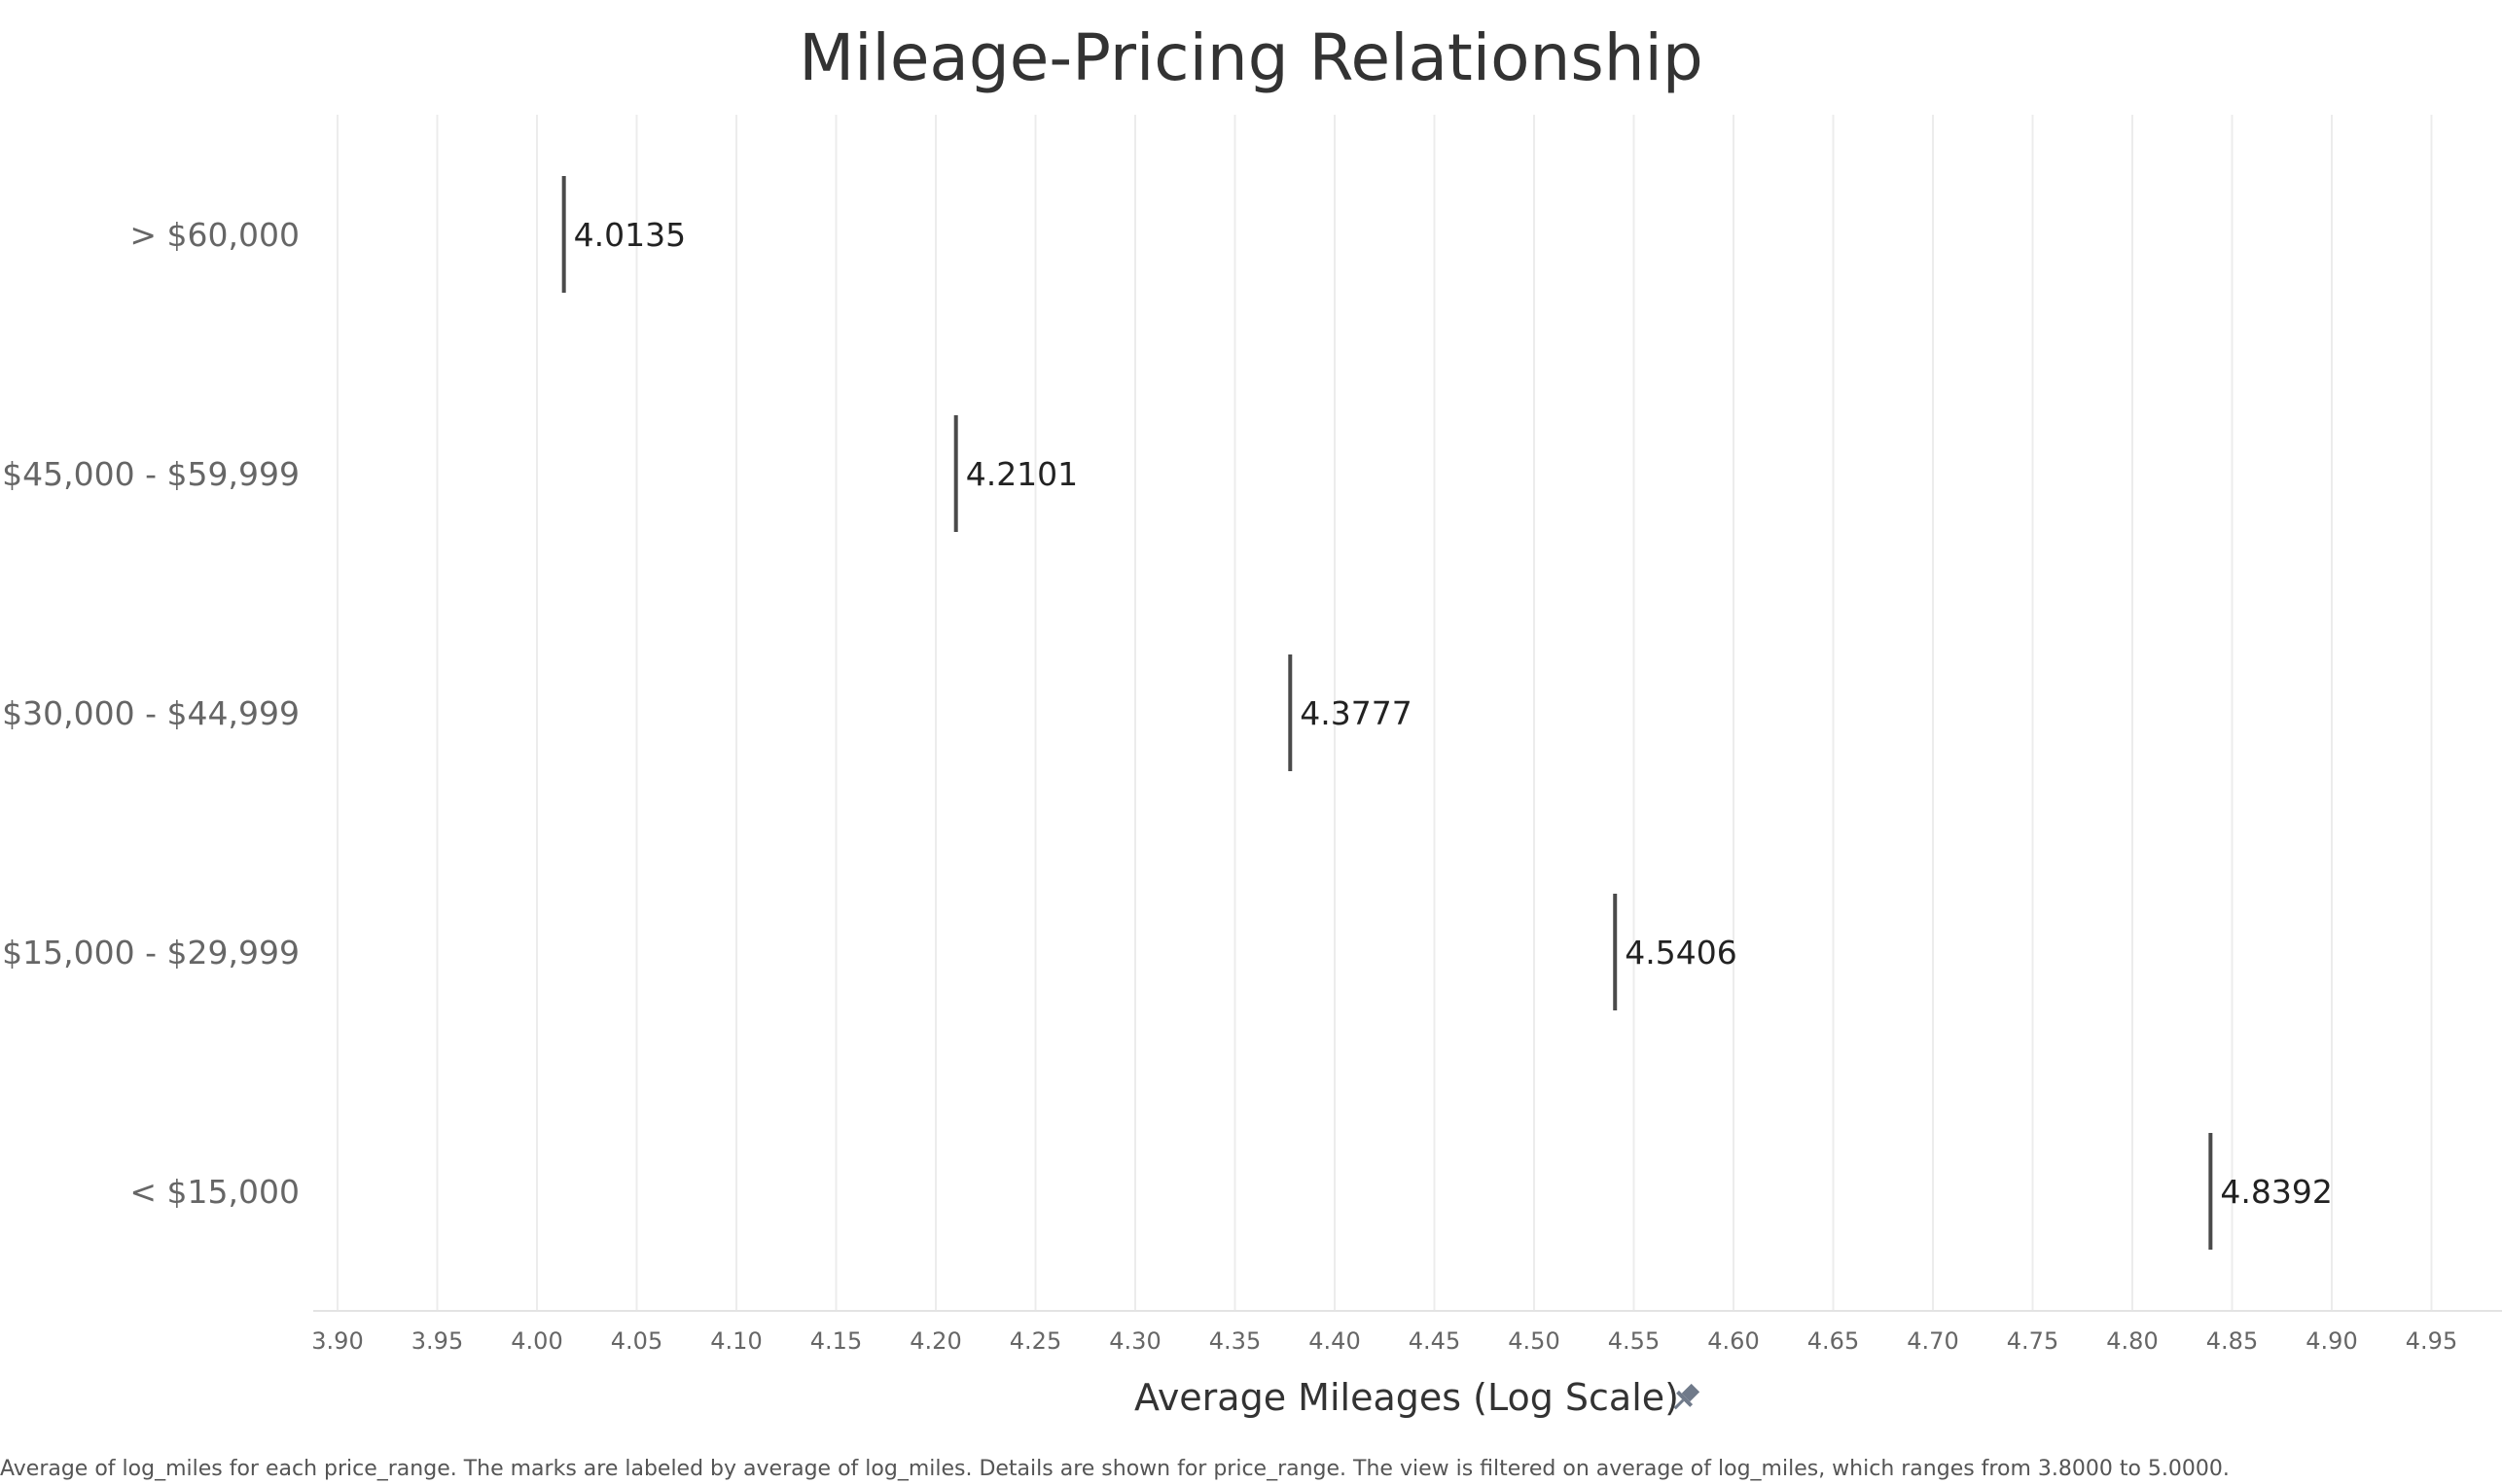 Image resolution: width=2502 pixels, height=1484 pixels. I want to click on x-tick-label: 4.15, so click(836, 1341).